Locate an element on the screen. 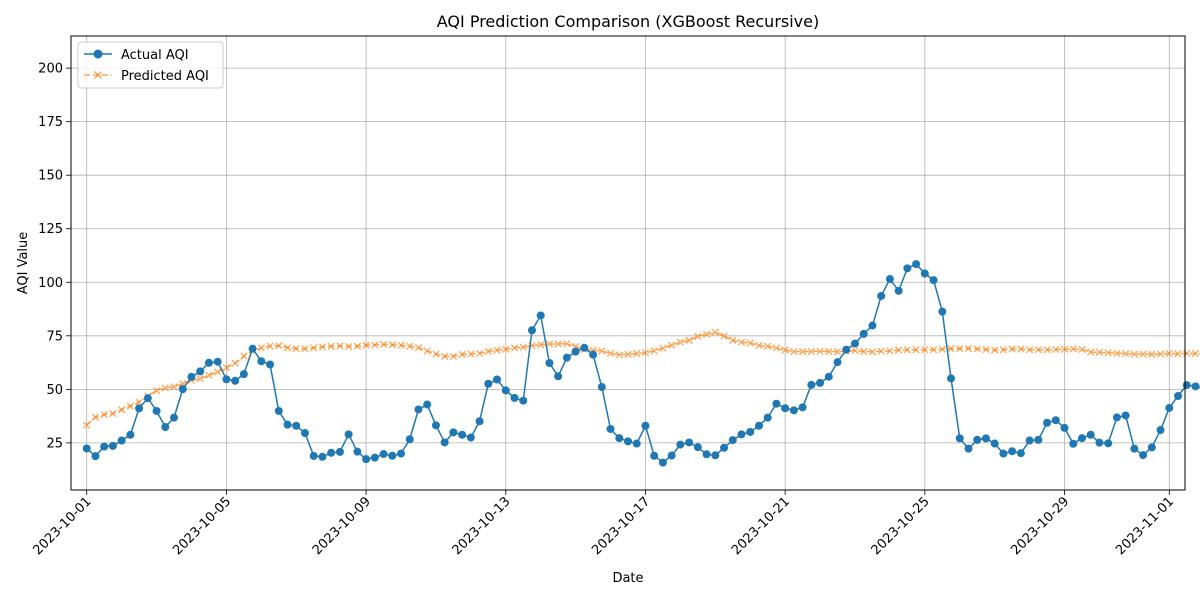 The height and width of the screenshot is (600, 1200). y-tick-label: 150 is located at coordinates (50, 176).